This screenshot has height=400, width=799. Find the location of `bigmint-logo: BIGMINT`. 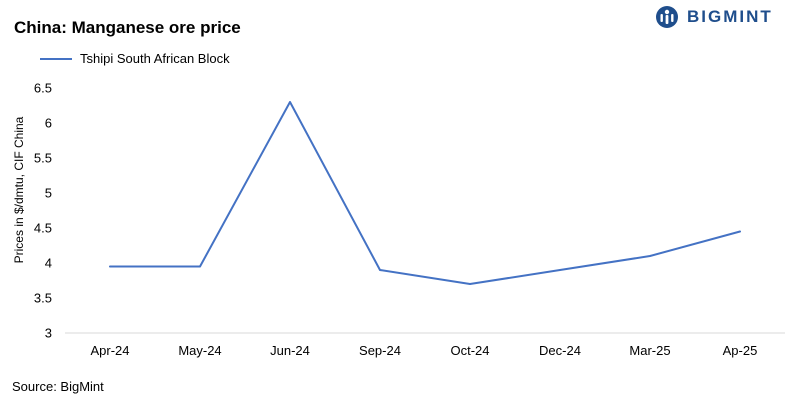

bigmint-logo: BIGMINT is located at coordinates (714, 17).